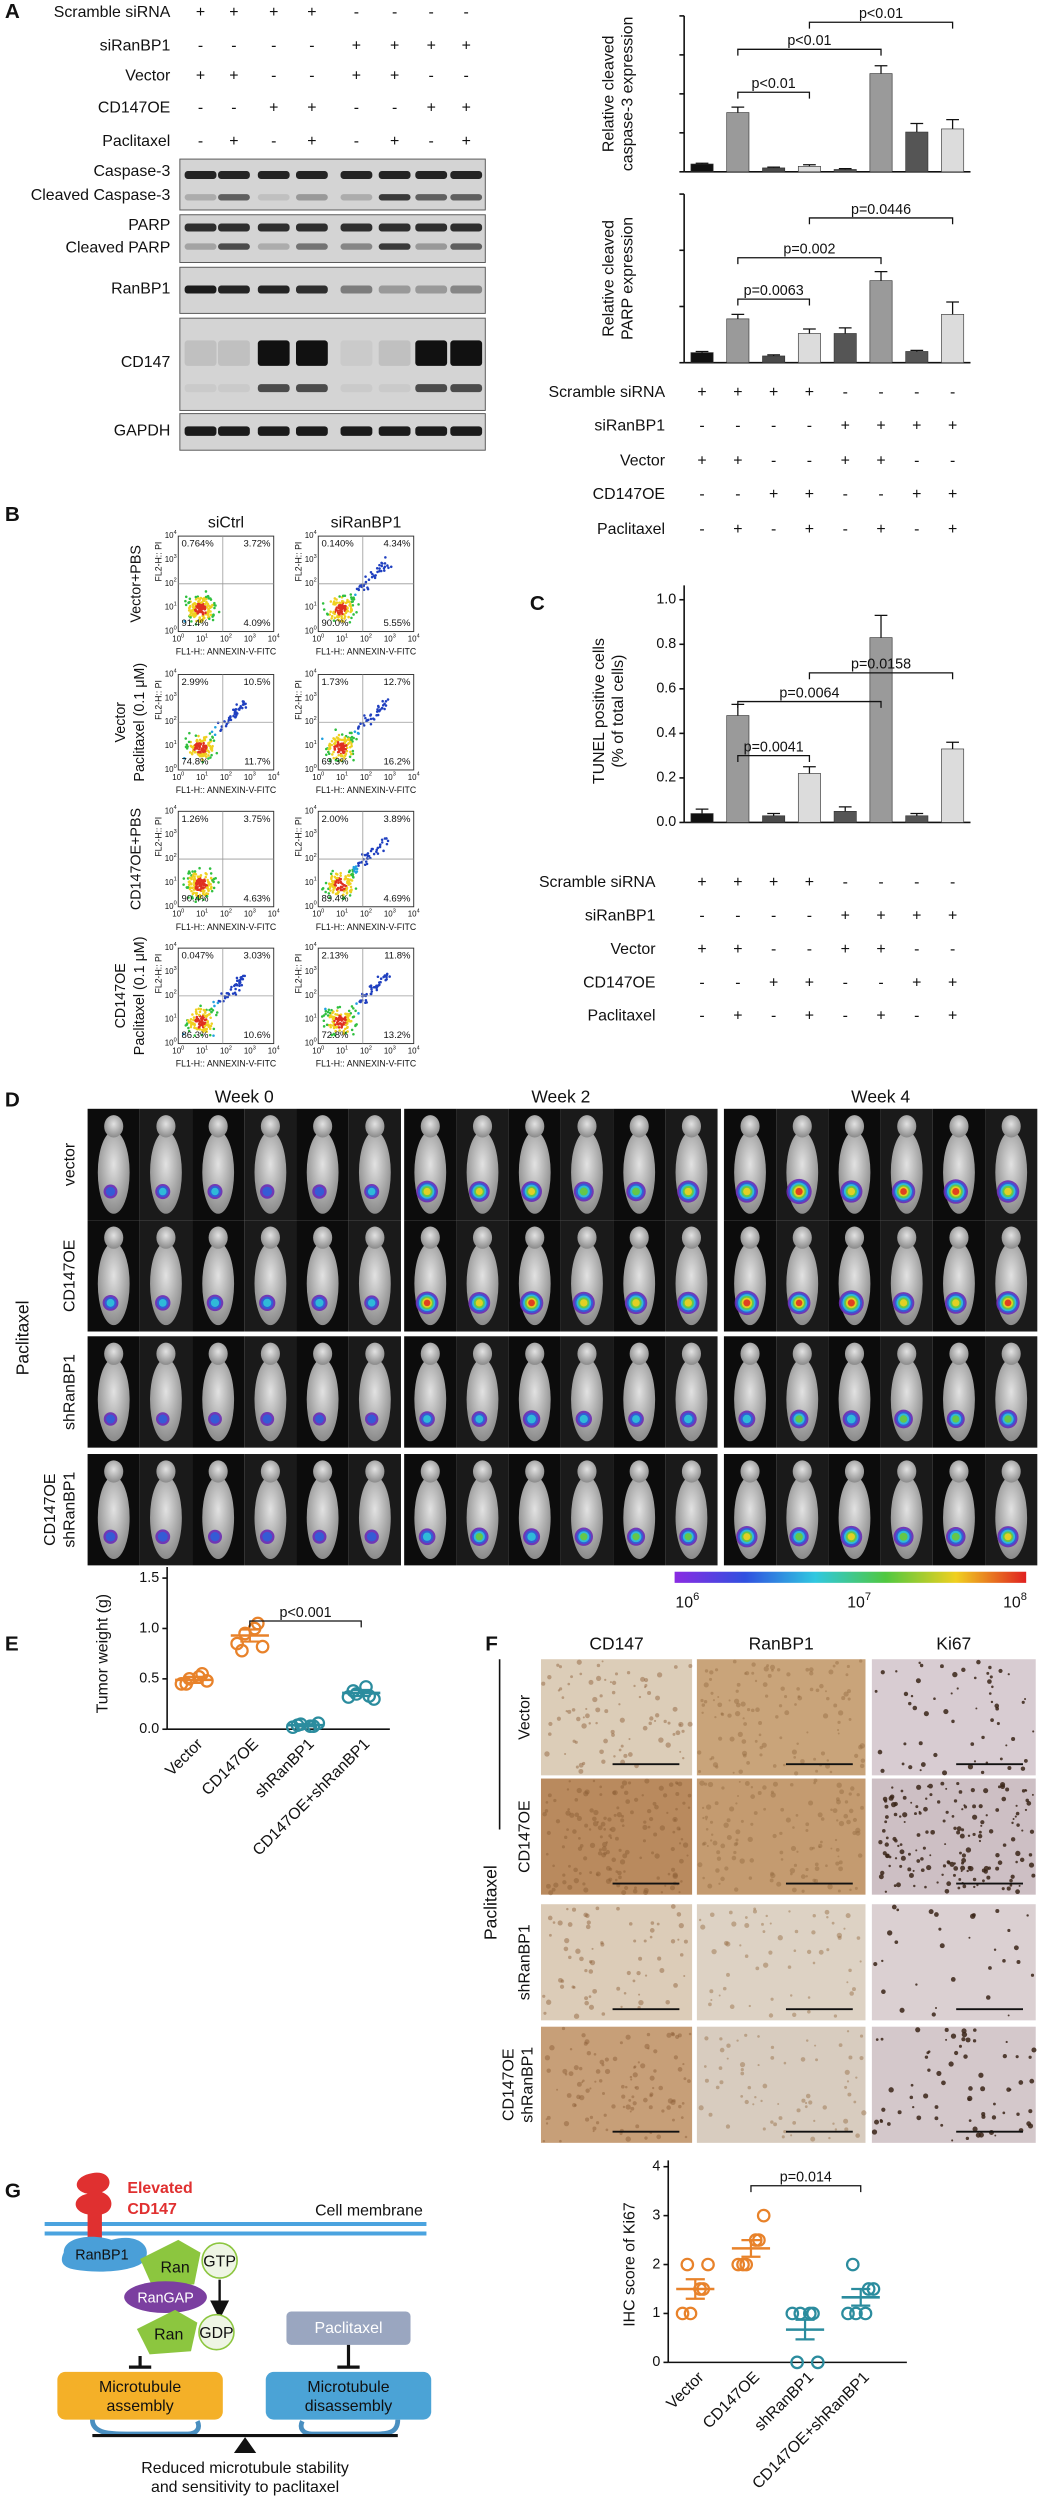 This screenshot has height=2496, width=1039. What do you see at coordinates (118, 247) in the screenshot?
I see `blot-label: Cleaved PARP` at bounding box center [118, 247].